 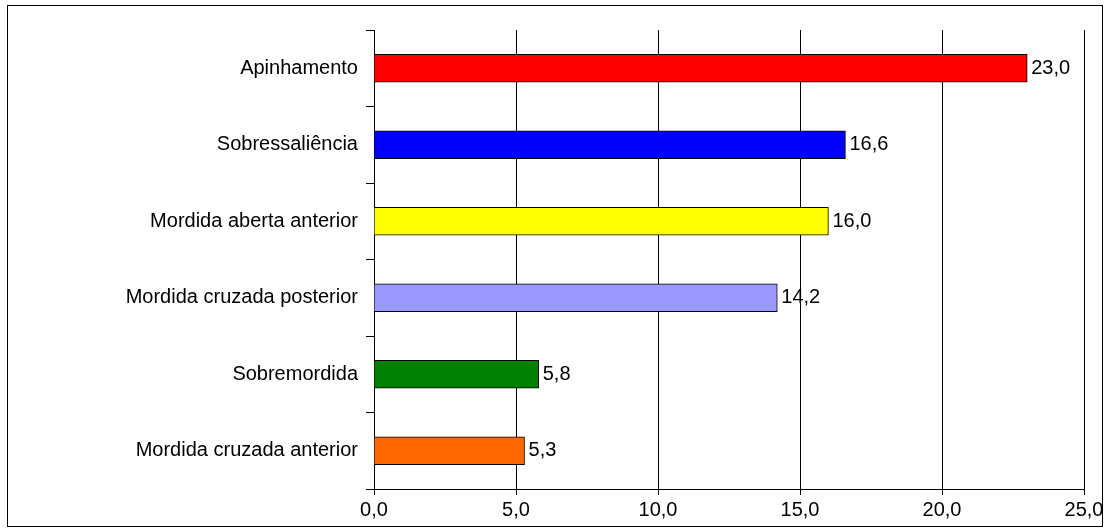 What do you see at coordinates (1084, 508) in the screenshot?
I see `x-tick-label: 25,0` at bounding box center [1084, 508].